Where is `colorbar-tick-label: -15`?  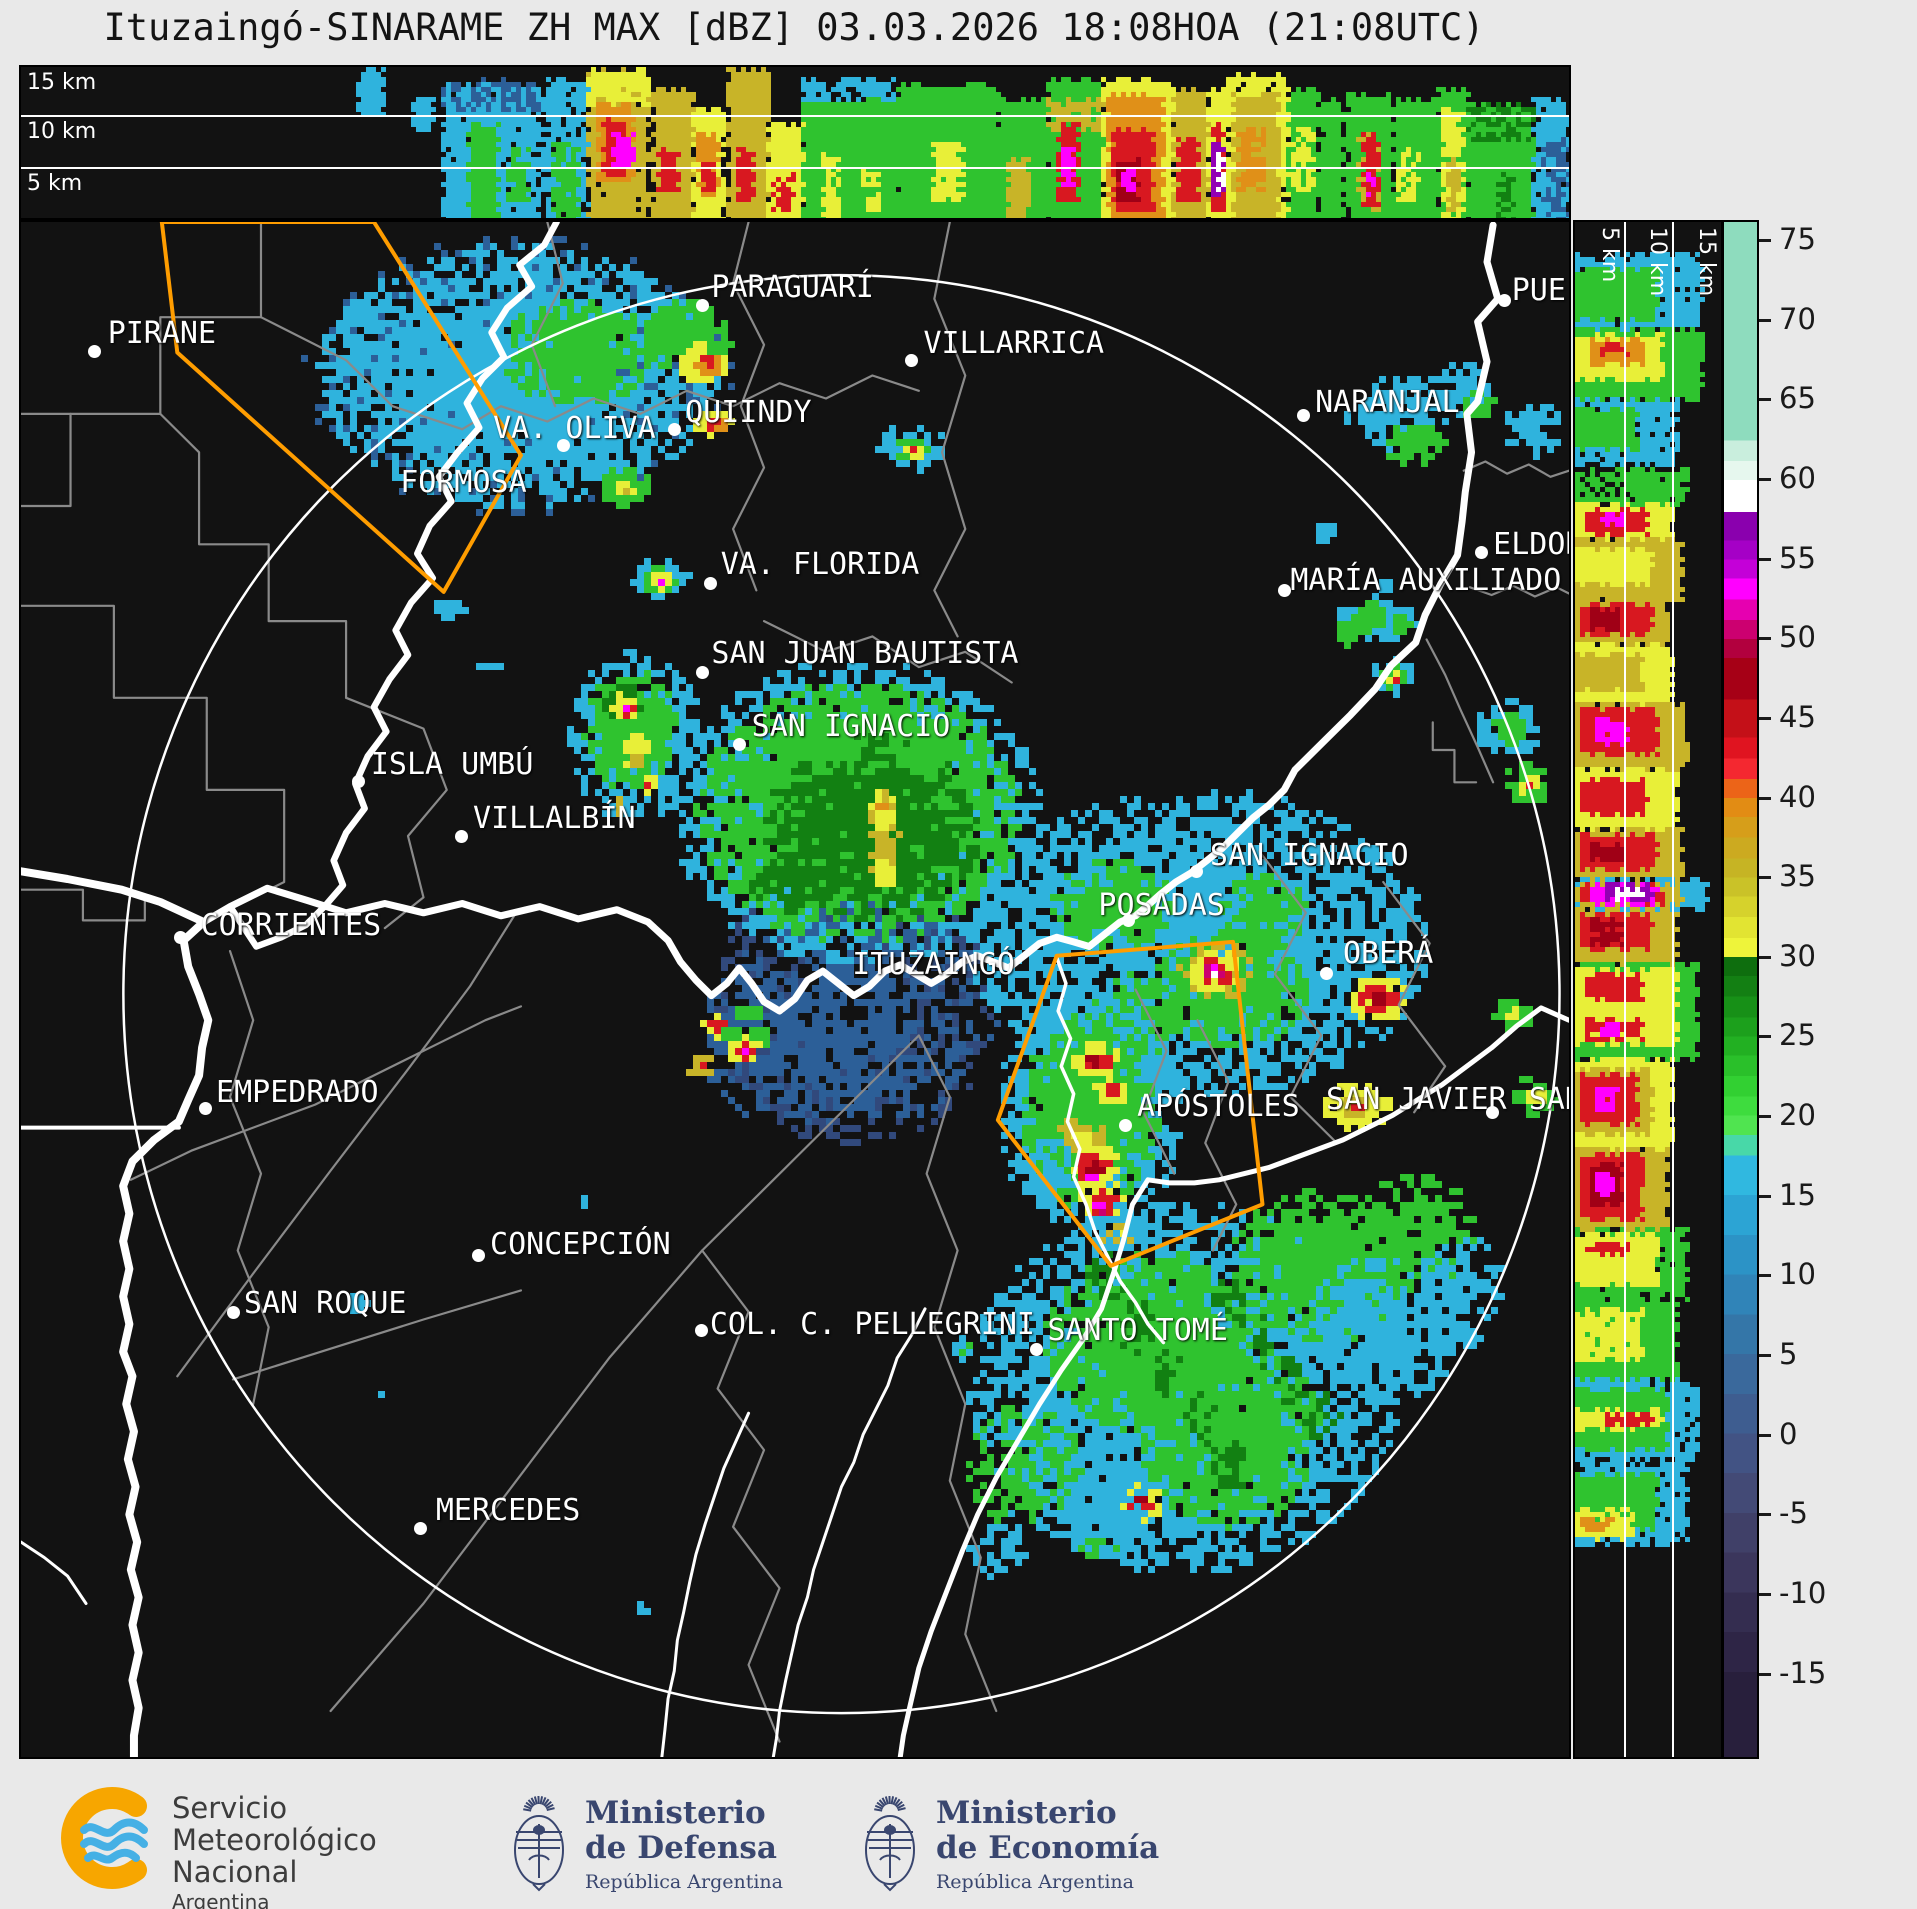 colorbar-tick-label: -15 is located at coordinates (1803, 1672).